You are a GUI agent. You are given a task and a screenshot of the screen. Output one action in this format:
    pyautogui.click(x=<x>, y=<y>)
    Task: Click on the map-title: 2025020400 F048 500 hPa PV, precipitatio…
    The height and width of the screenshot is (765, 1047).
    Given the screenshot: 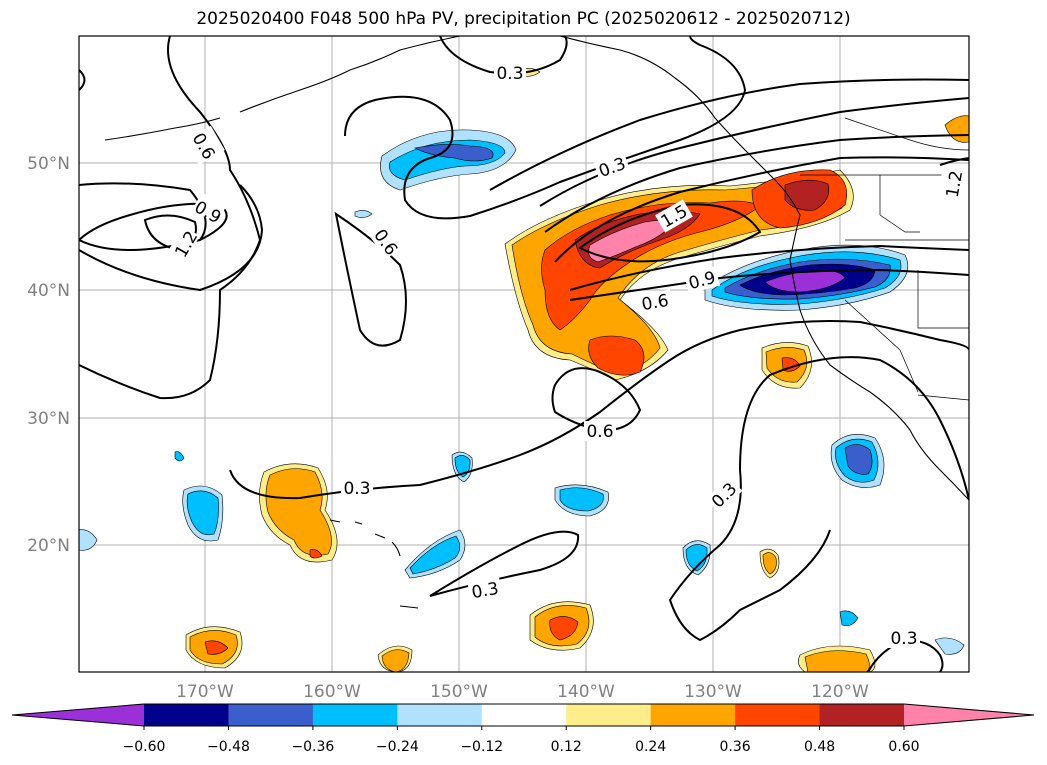 What is the action you would take?
    pyautogui.click(x=523, y=19)
    